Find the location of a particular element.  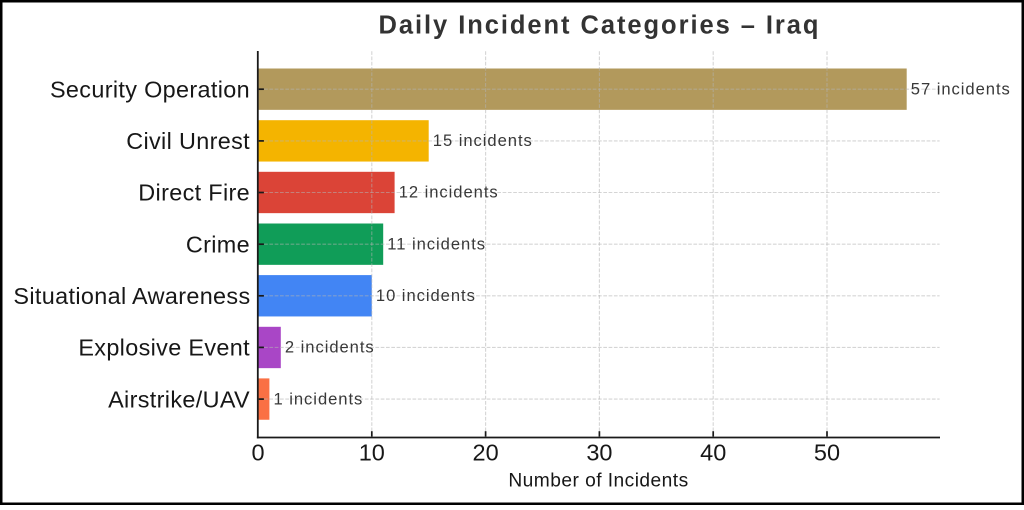

svg-text: 2 incidents is located at coordinates (330, 347).